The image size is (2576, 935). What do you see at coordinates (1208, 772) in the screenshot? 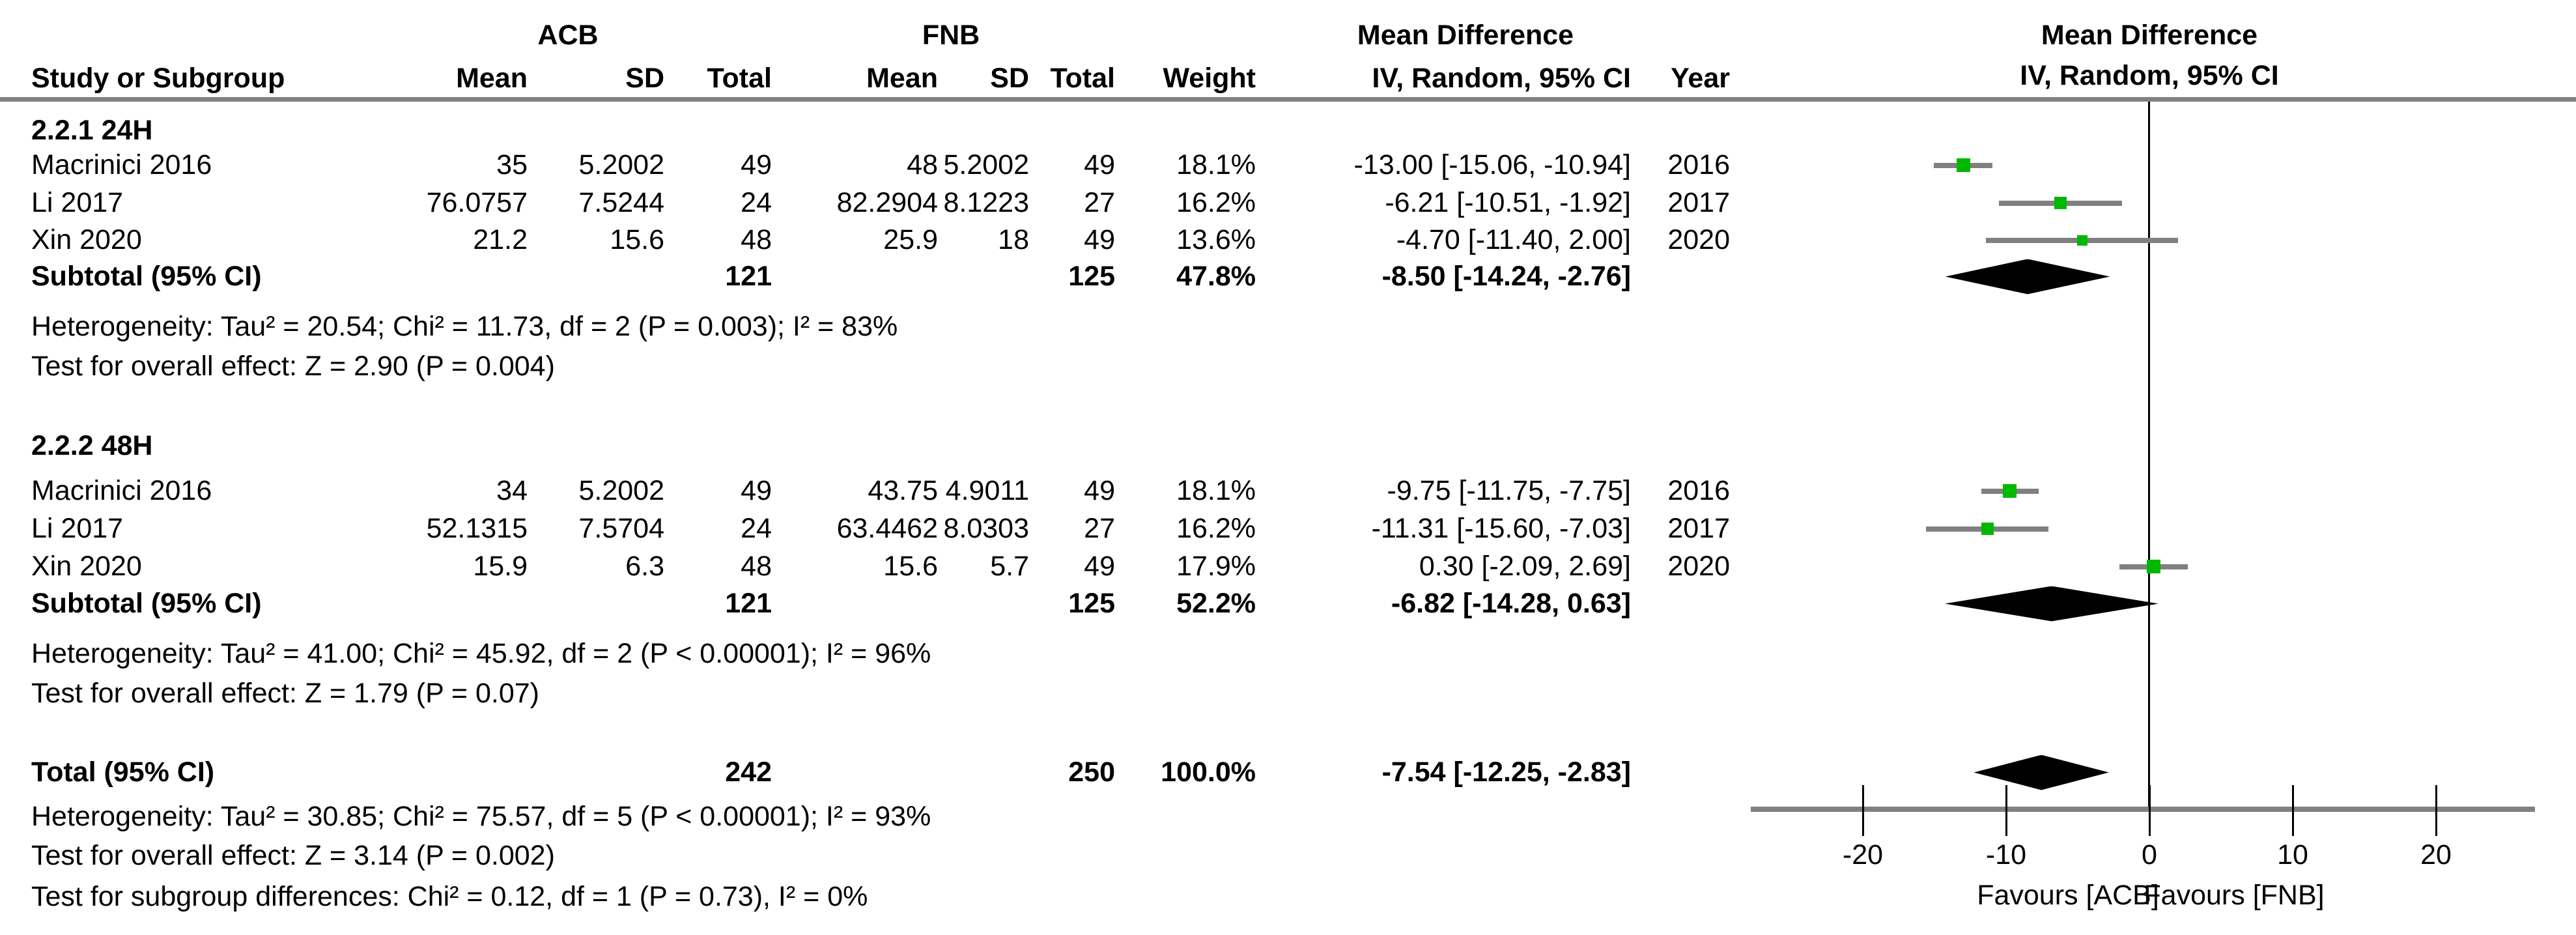
I see `weight: 100.0%` at bounding box center [1208, 772].